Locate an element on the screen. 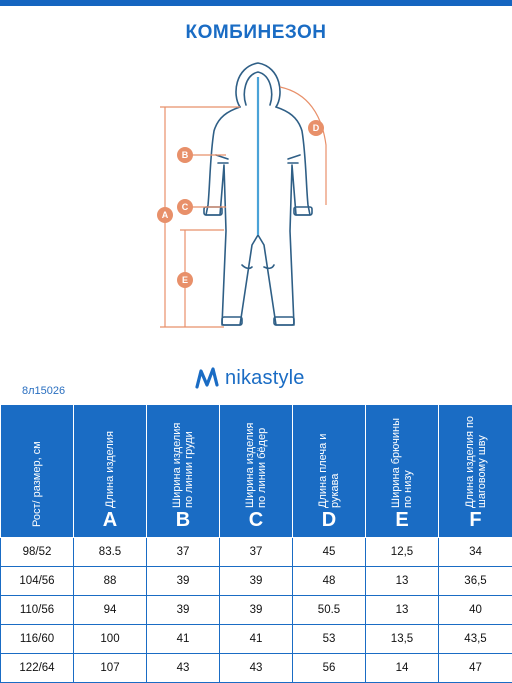  table-cell: 48 is located at coordinates (329, 581).